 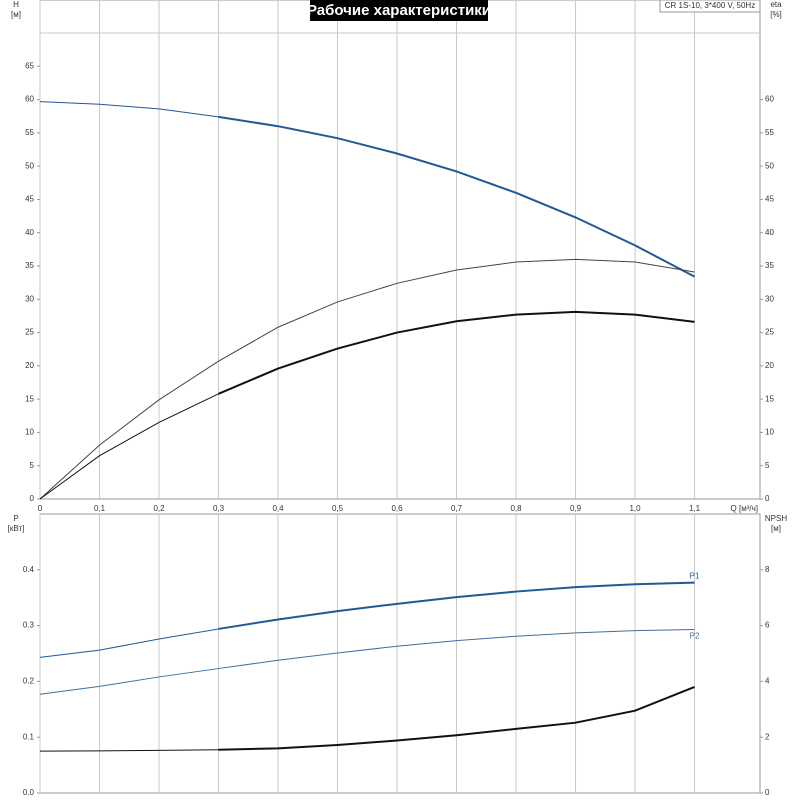 I want to click on y2-axis-unit: [%], so click(x=776, y=14).